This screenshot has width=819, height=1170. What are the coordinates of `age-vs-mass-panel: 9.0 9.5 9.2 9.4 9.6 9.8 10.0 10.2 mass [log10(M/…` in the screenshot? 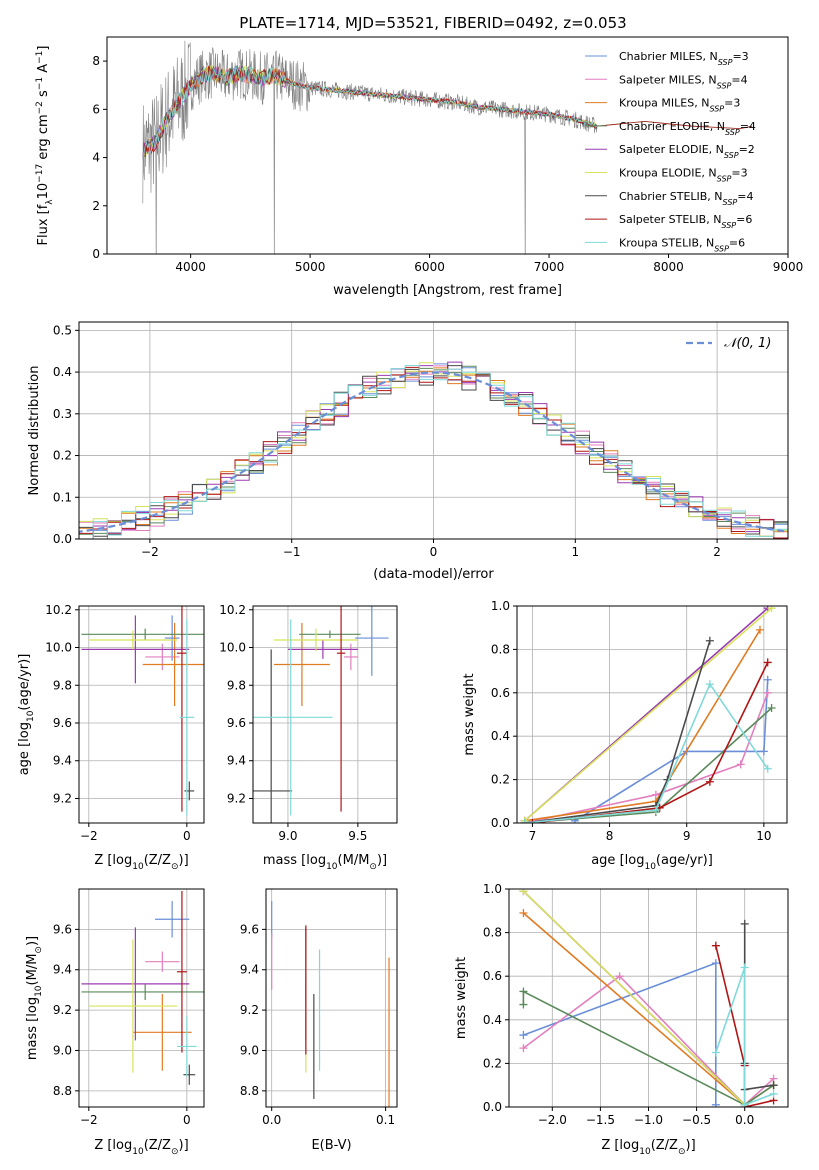 It's located at (308, 737).